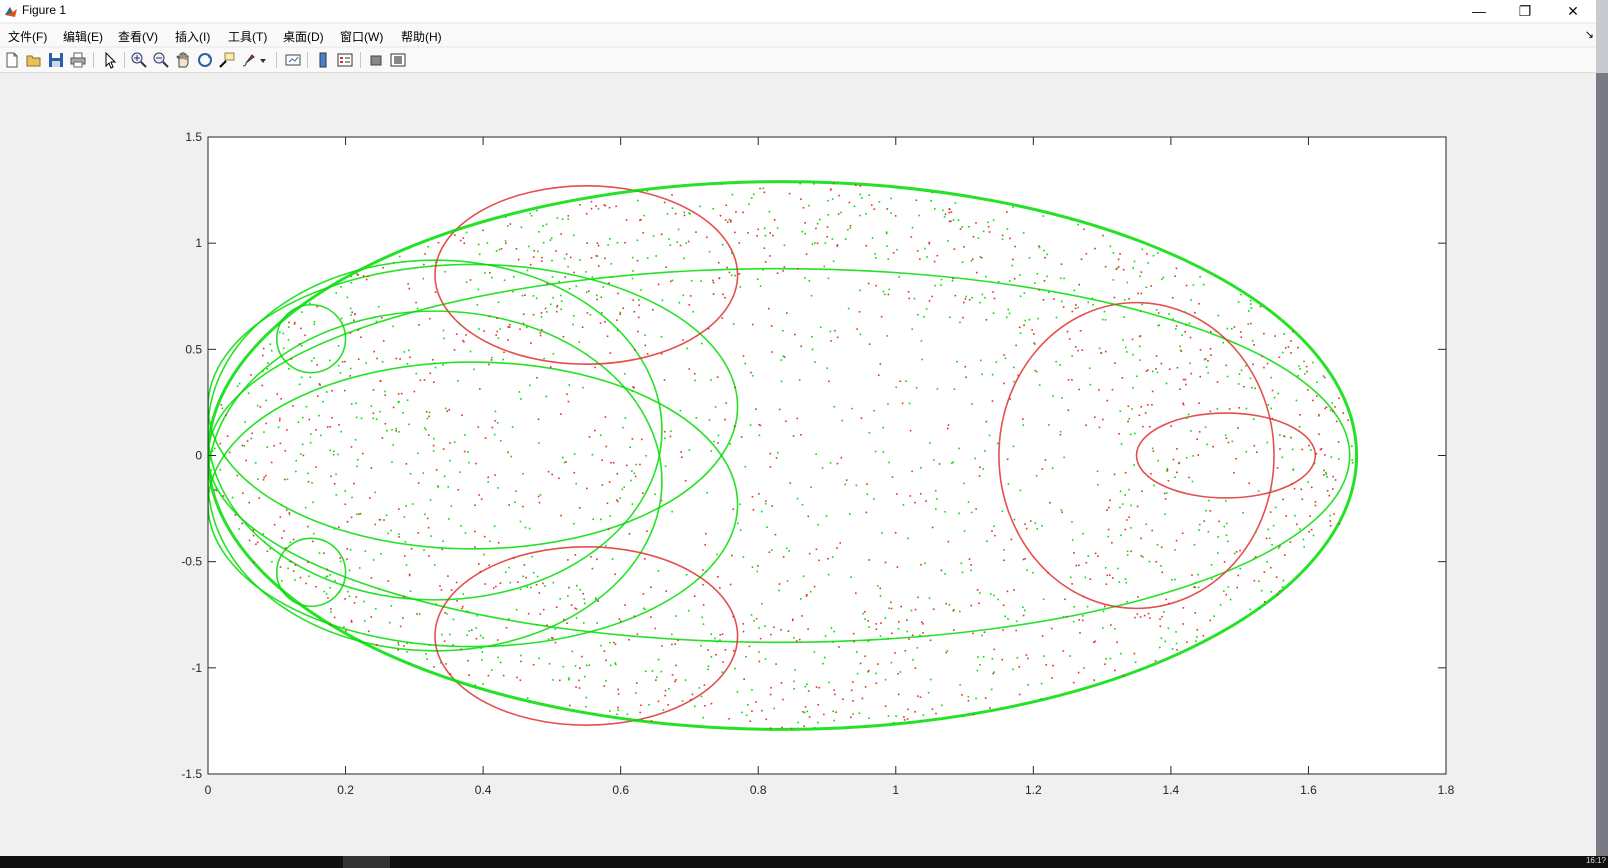 This screenshot has width=1608, height=868. Describe the element at coordinates (263, 60) in the screenshot. I see `brush-dropdown-icon` at that location.